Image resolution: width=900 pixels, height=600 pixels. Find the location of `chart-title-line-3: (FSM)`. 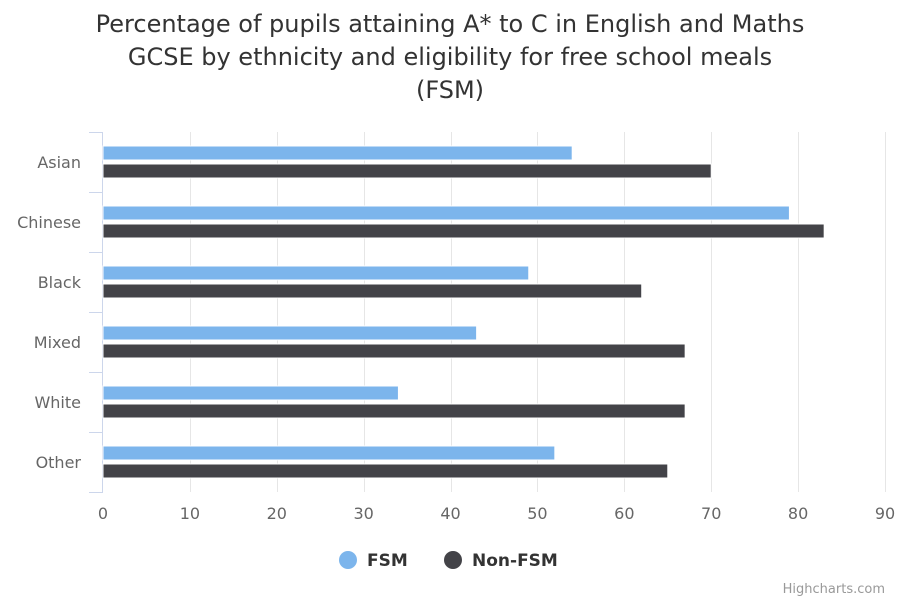

chart-title-line-3: (FSM) is located at coordinates (450, 90).